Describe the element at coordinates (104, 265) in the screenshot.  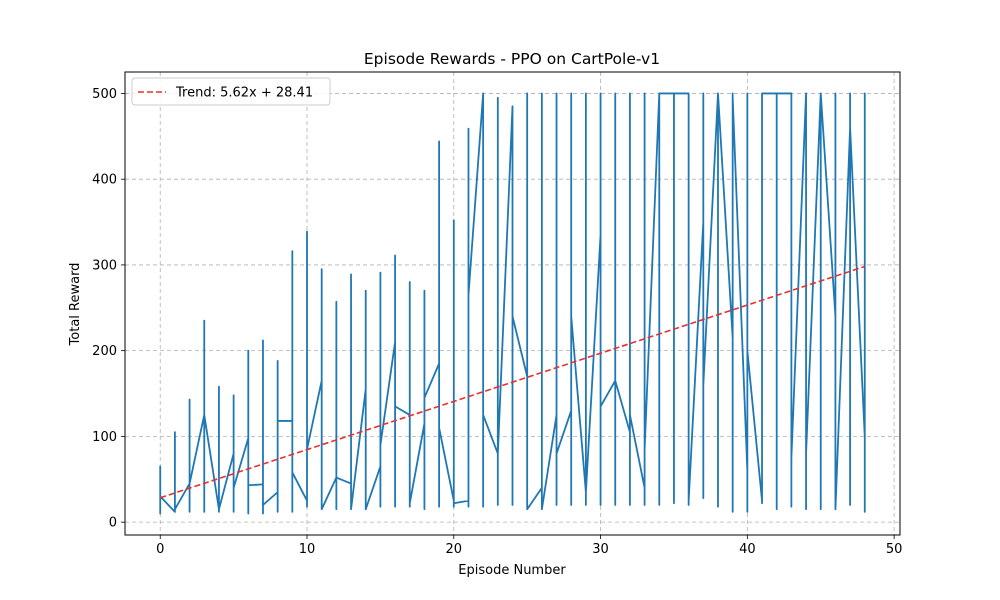
I see `y-tick-label: 300` at that location.